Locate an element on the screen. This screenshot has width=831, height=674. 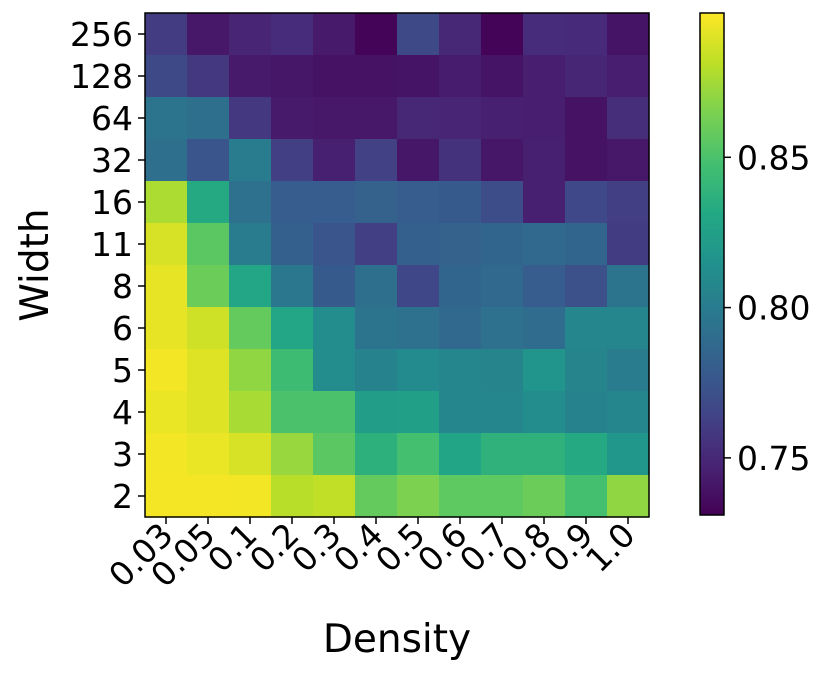
colorbar-frame is located at coordinates (712, 264).